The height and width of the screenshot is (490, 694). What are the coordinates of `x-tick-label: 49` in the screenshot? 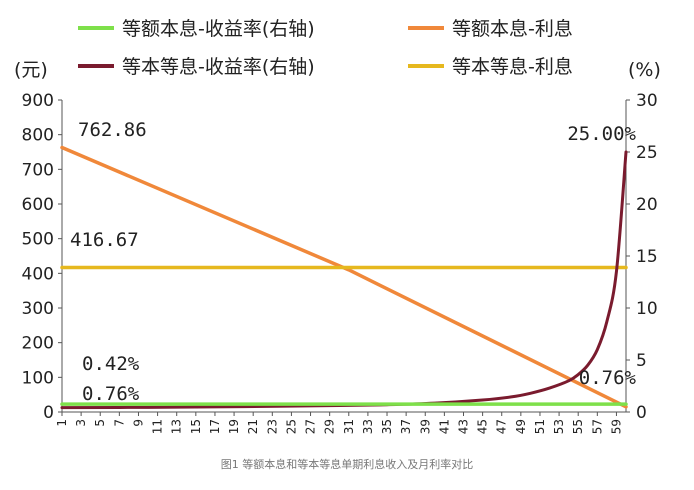 It's located at (521, 426).